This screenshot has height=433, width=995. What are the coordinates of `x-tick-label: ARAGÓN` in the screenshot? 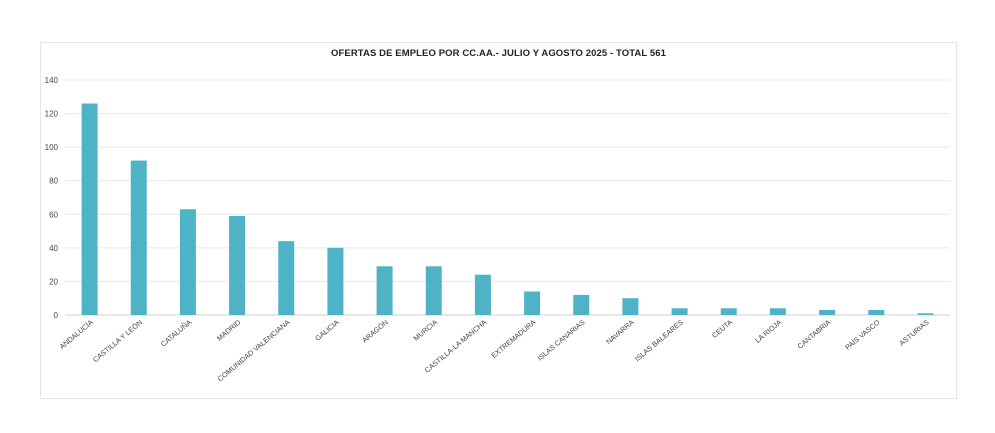 It's located at (375, 331).